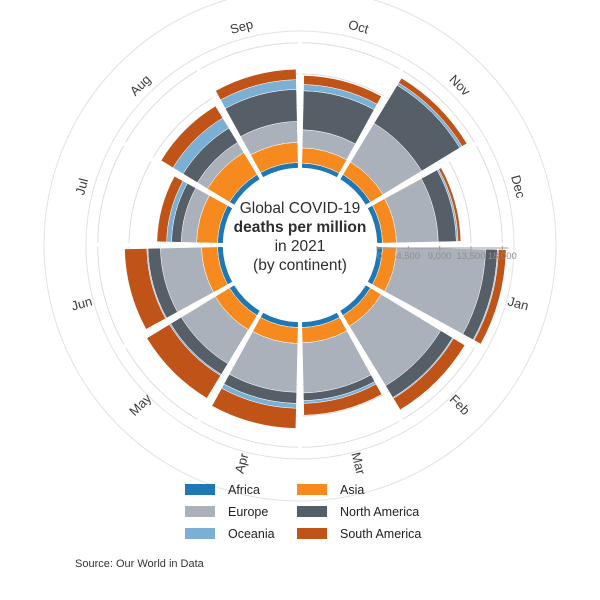  What do you see at coordinates (433, 112) in the screenshot?
I see `segment-Nov-South-America` at bounding box center [433, 112].